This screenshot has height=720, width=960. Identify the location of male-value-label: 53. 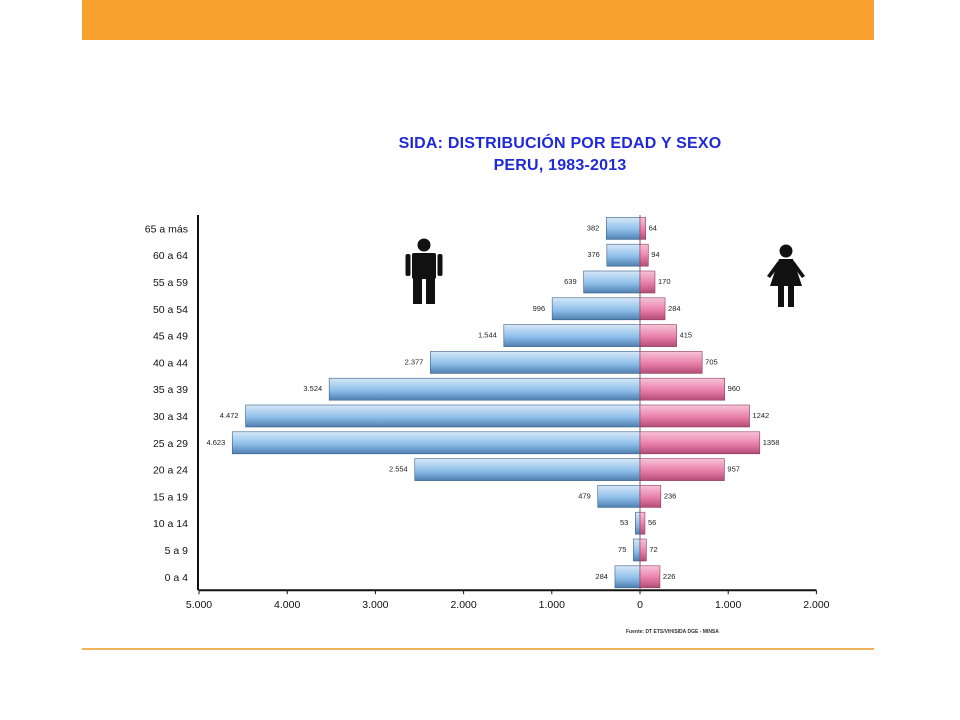
(624, 522).